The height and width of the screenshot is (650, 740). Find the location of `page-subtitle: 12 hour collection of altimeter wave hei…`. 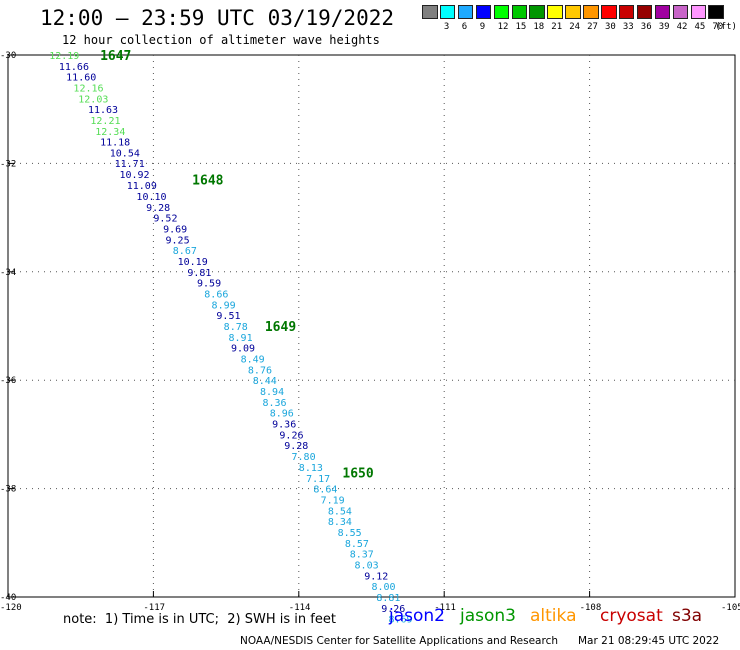

page-subtitle: 12 hour collection of altimeter wave hei… is located at coordinates (221, 40).